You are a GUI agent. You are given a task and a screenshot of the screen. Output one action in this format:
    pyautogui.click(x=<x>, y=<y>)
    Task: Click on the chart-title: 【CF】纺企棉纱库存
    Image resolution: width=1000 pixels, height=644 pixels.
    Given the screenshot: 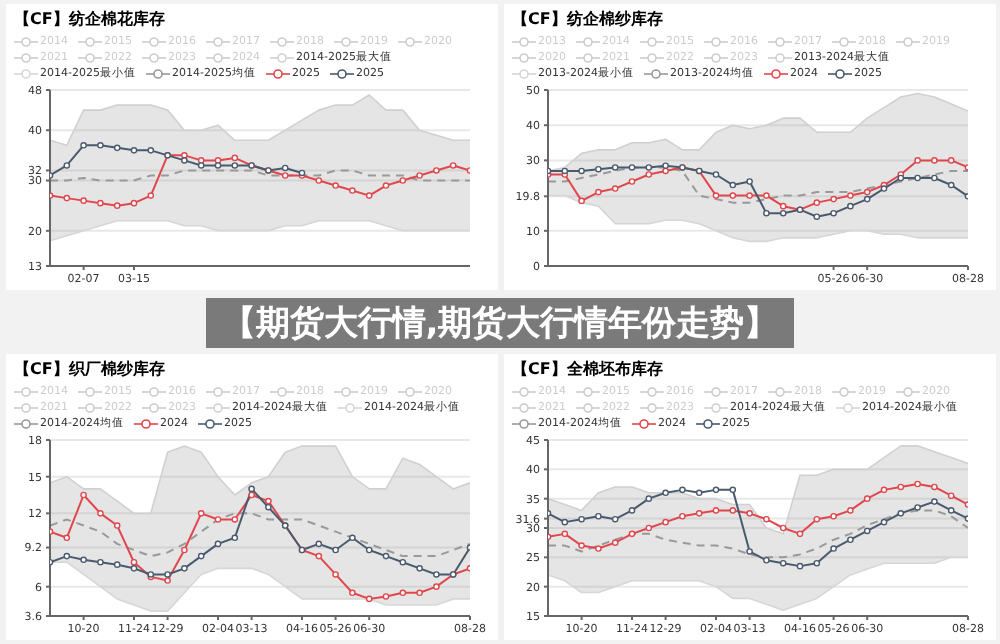 What is the action you would take?
    pyautogui.click(x=587, y=20)
    